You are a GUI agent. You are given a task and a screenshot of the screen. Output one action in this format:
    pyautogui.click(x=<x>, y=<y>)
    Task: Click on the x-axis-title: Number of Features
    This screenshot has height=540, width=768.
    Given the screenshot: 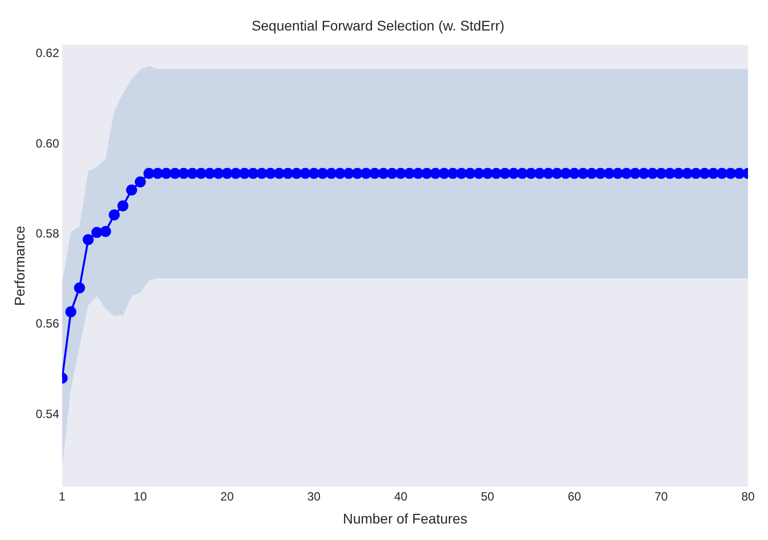 What is the action you would take?
    pyautogui.click(x=405, y=518)
    